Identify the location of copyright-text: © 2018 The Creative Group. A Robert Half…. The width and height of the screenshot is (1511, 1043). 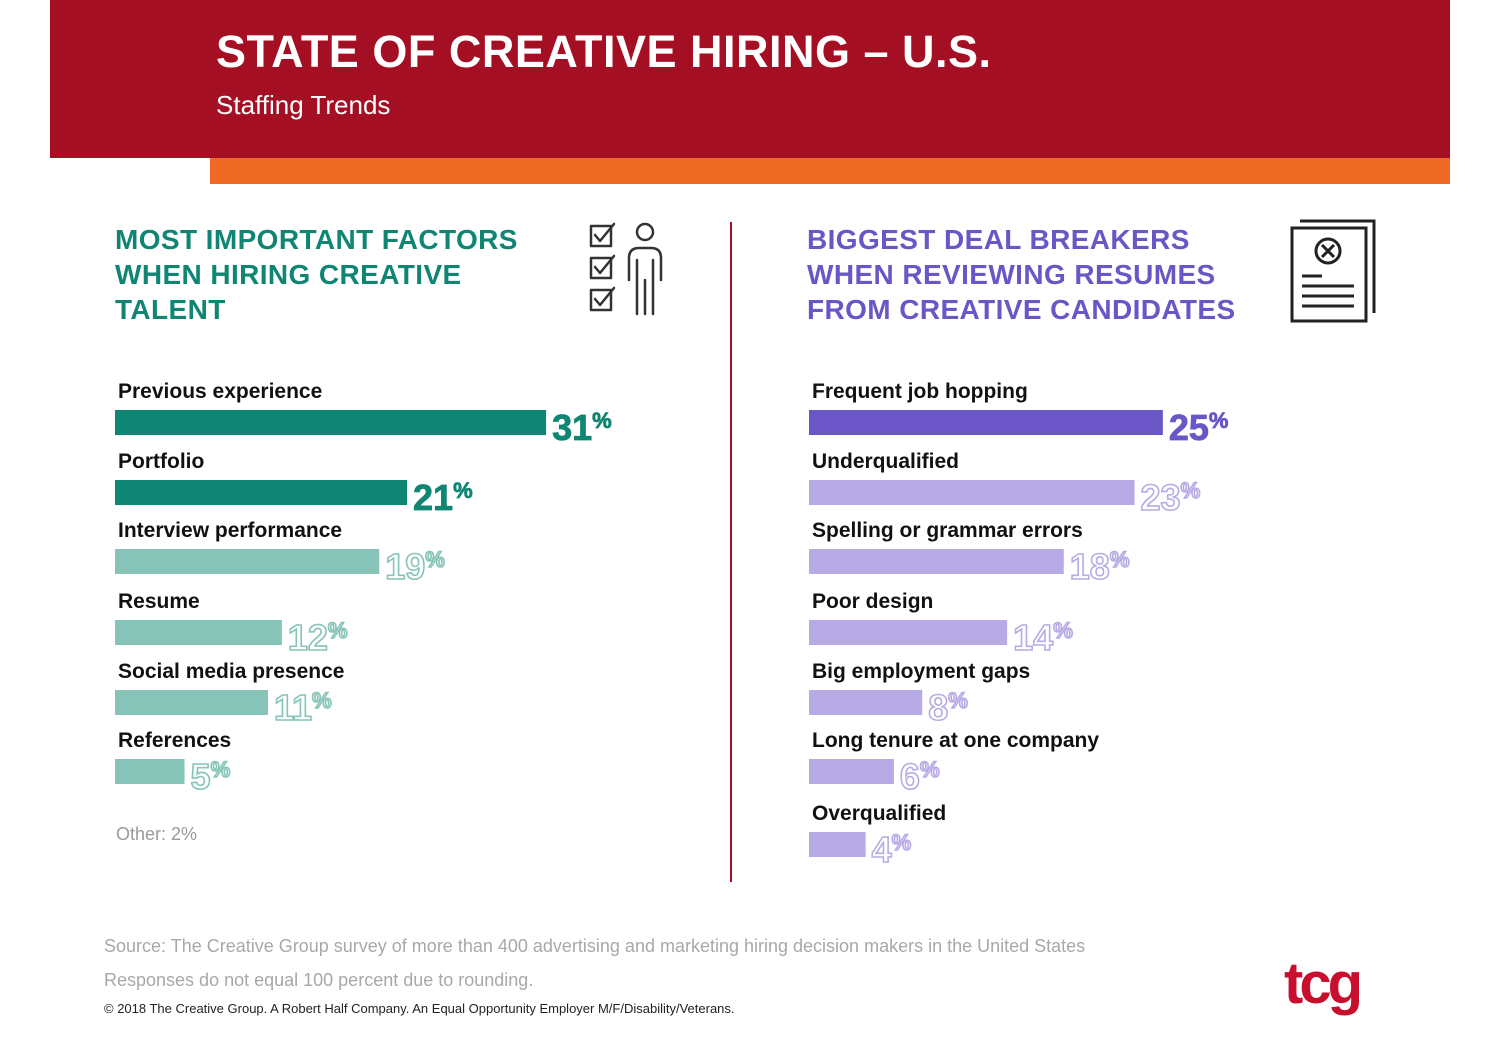
(419, 1008).